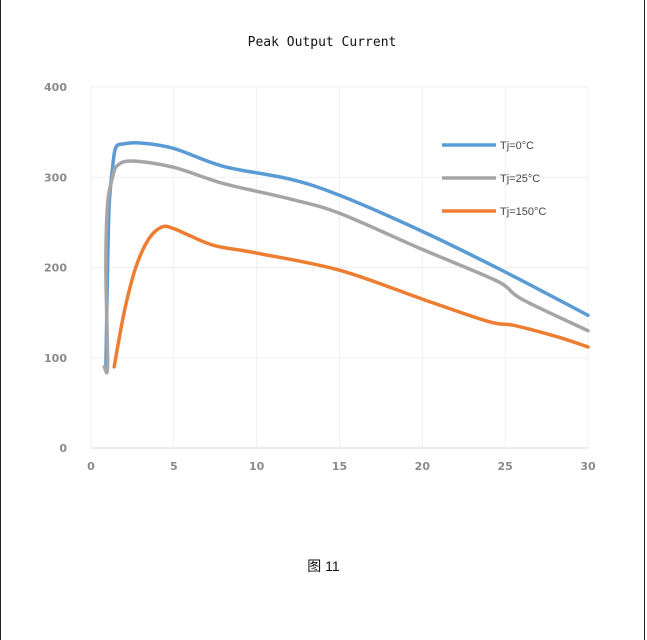 This screenshot has height=640, width=647. Describe the element at coordinates (55, 177) in the screenshot. I see `y-tick-label: 300` at that location.